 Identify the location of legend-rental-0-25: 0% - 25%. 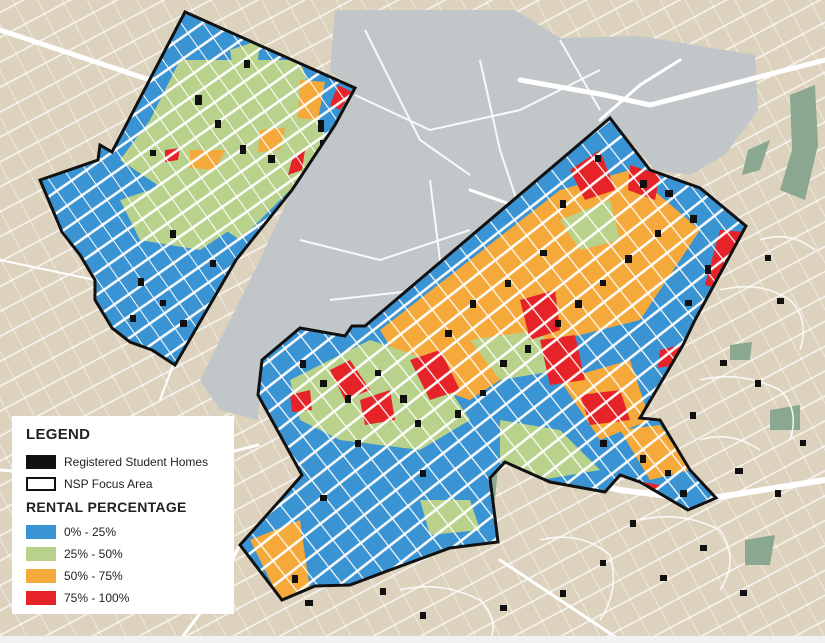
(123, 532).